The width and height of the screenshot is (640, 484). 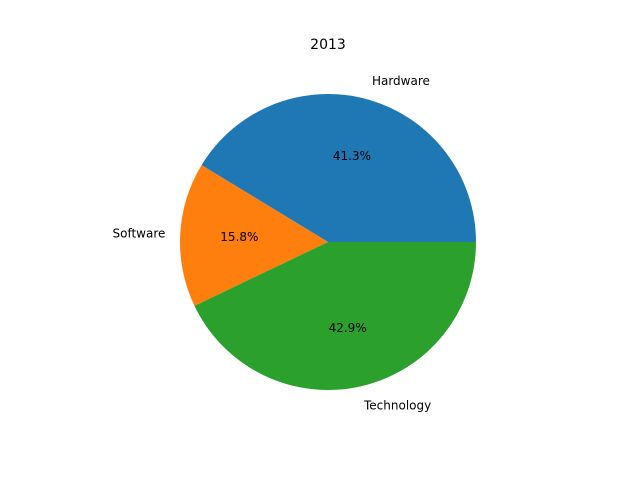 I want to click on percent-label-software: 15.8%, so click(x=239, y=237).